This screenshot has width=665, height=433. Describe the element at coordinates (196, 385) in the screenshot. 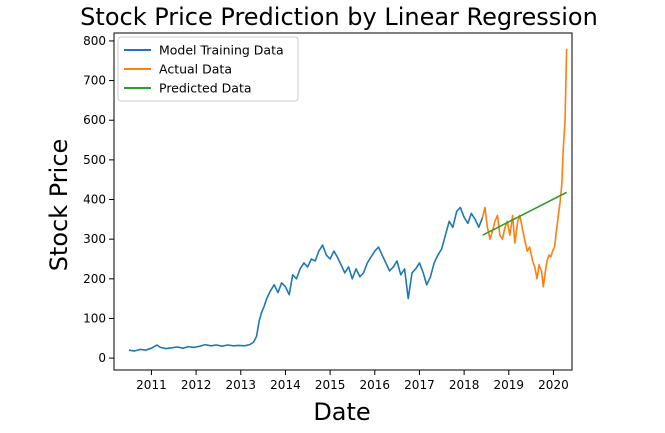

I see `x-tick-label: 2012` at that location.